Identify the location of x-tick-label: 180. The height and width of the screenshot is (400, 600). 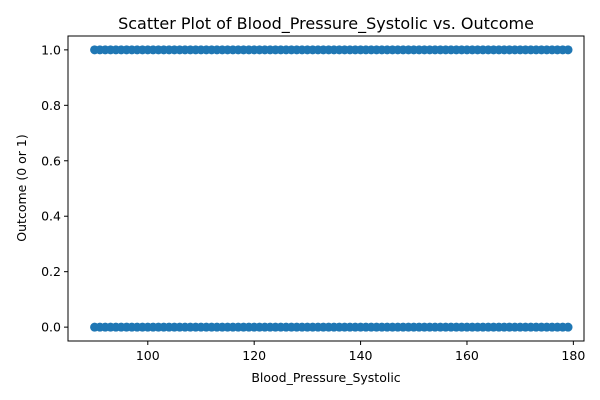
(573, 355).